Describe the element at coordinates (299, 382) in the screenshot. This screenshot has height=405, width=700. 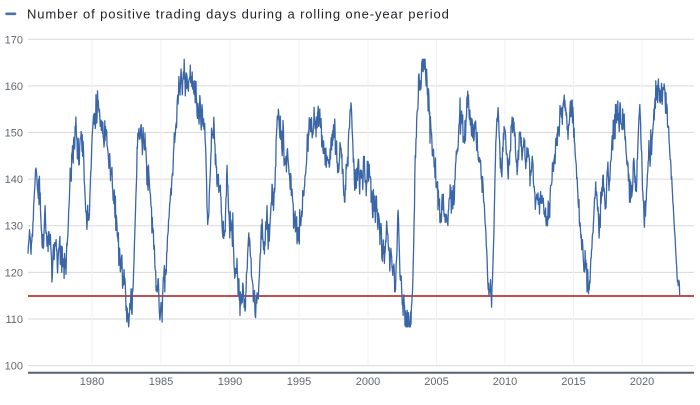
I see `svg-text: 1995` at that location.